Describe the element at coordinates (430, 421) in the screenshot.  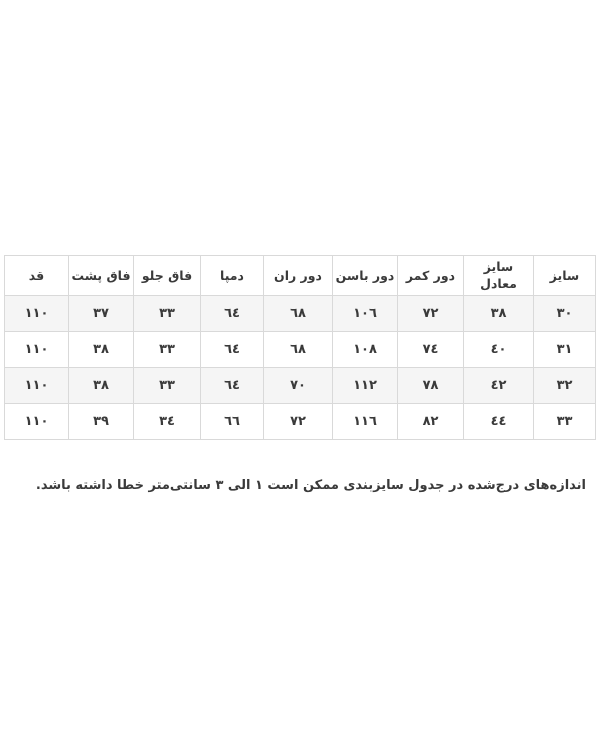
I see `table-cell: ٨٢` at that location.